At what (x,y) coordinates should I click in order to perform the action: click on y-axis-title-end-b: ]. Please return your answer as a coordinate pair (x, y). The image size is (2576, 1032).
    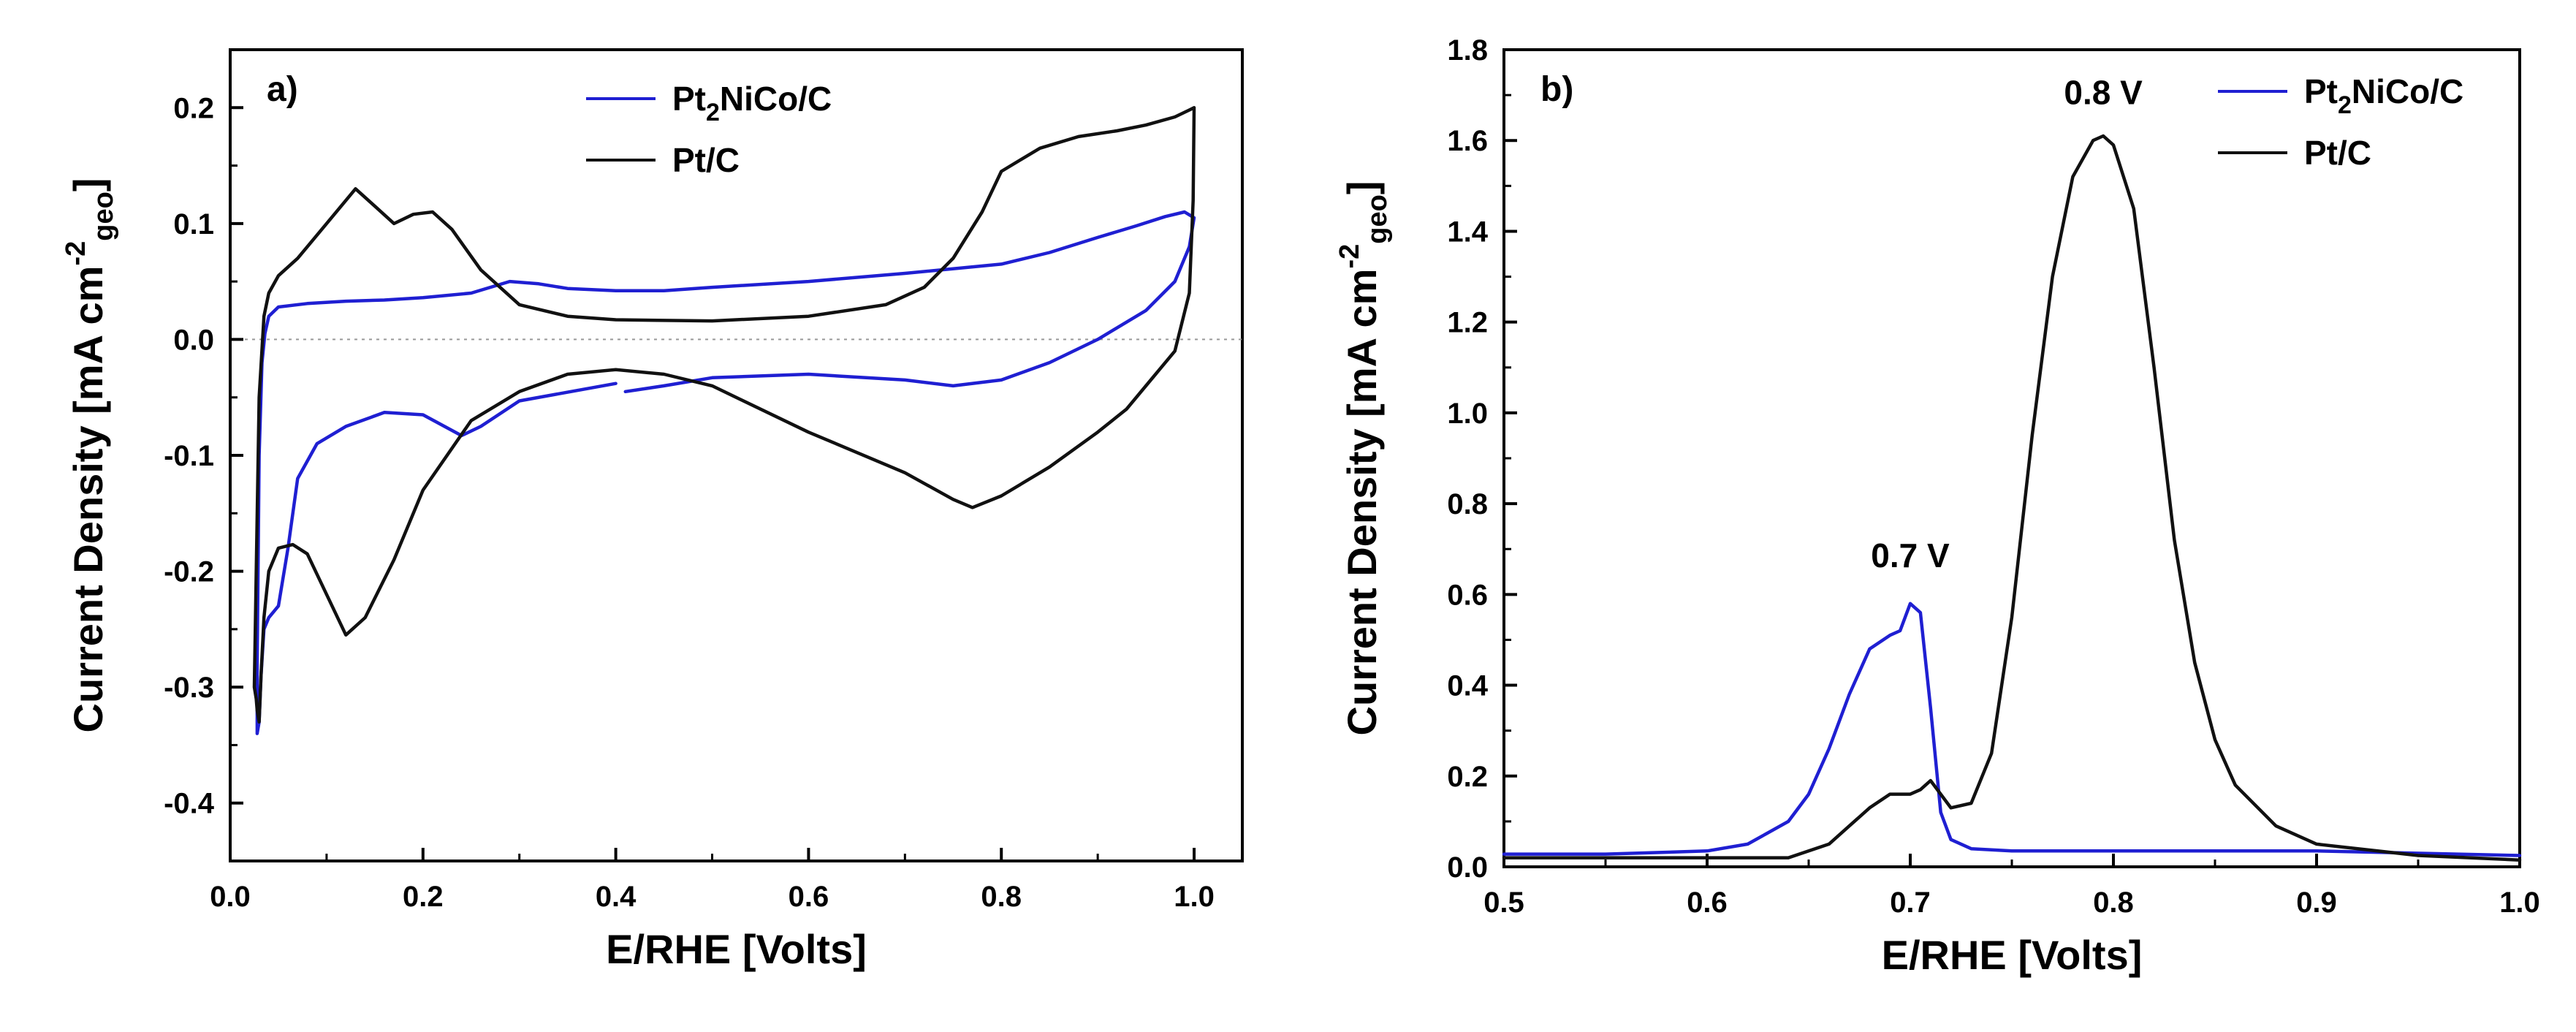
    Looking at the image, I should click on (1362, 188).